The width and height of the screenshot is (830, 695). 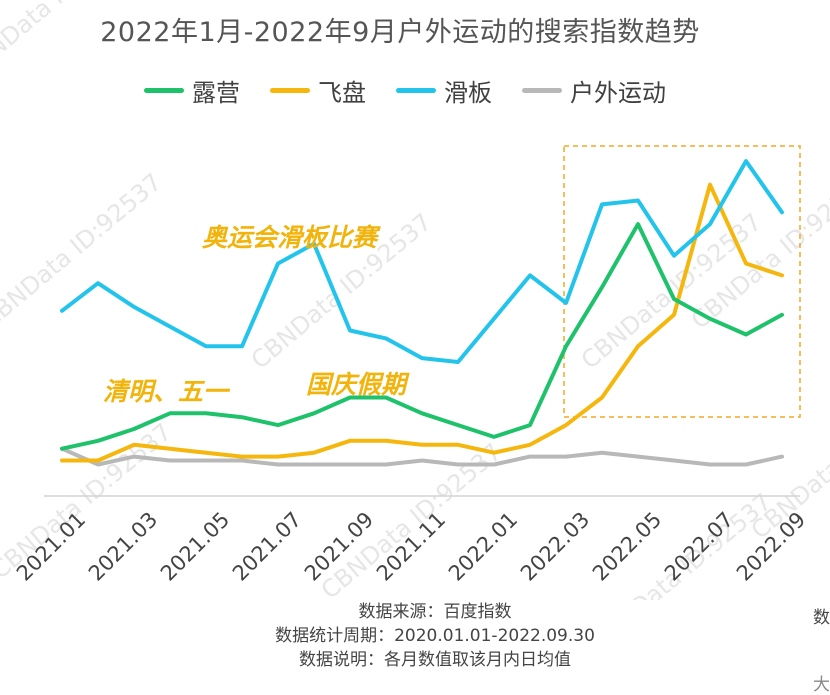 I want to click on x-tick-label: 2021.03, so click(x=123, y=546).